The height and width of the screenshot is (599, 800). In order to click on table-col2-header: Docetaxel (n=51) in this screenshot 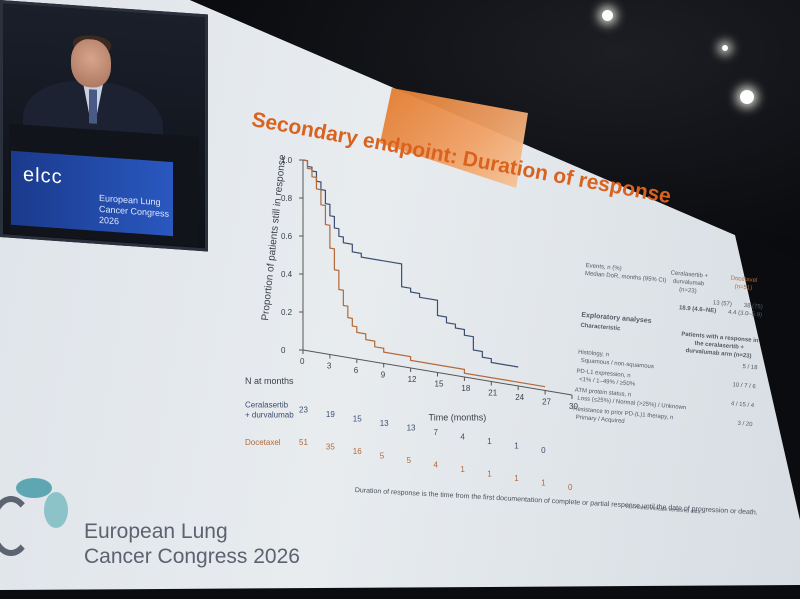, I will do `click(744, 283)`.